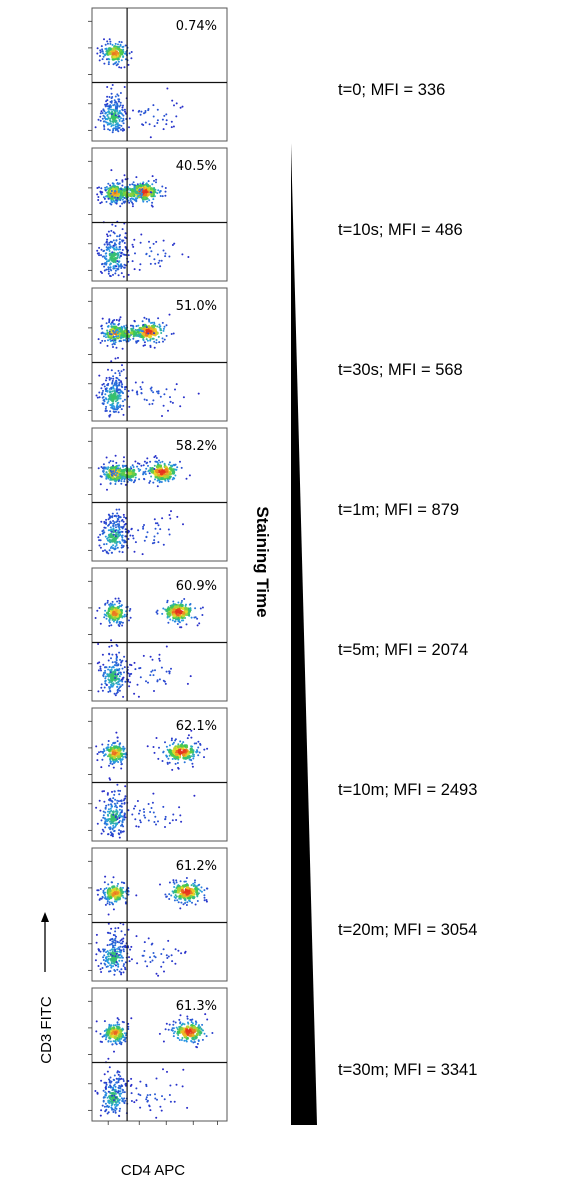  Describe the element at coordinates (45, 917) in the screenshot. I see `y-axis-arrow-icon` at that location.